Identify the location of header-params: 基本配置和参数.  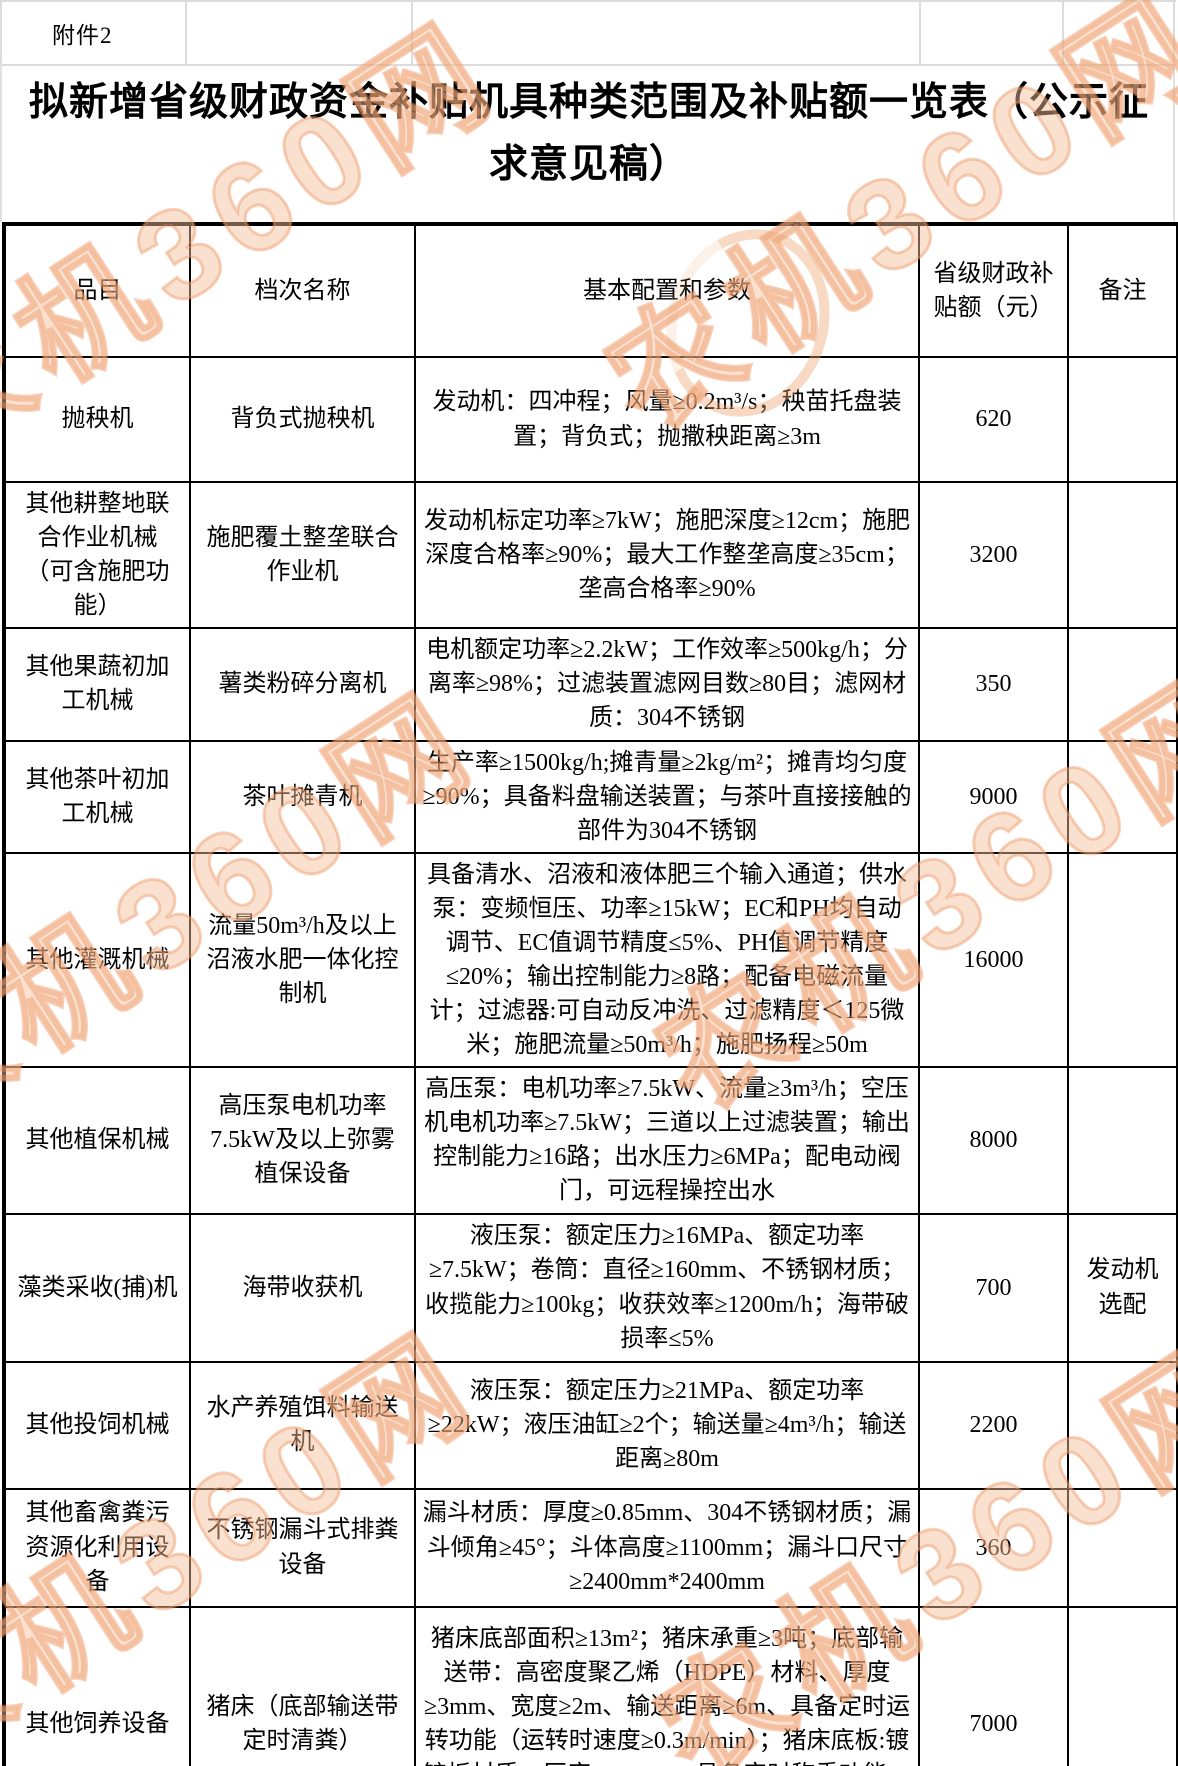
(667, 290).